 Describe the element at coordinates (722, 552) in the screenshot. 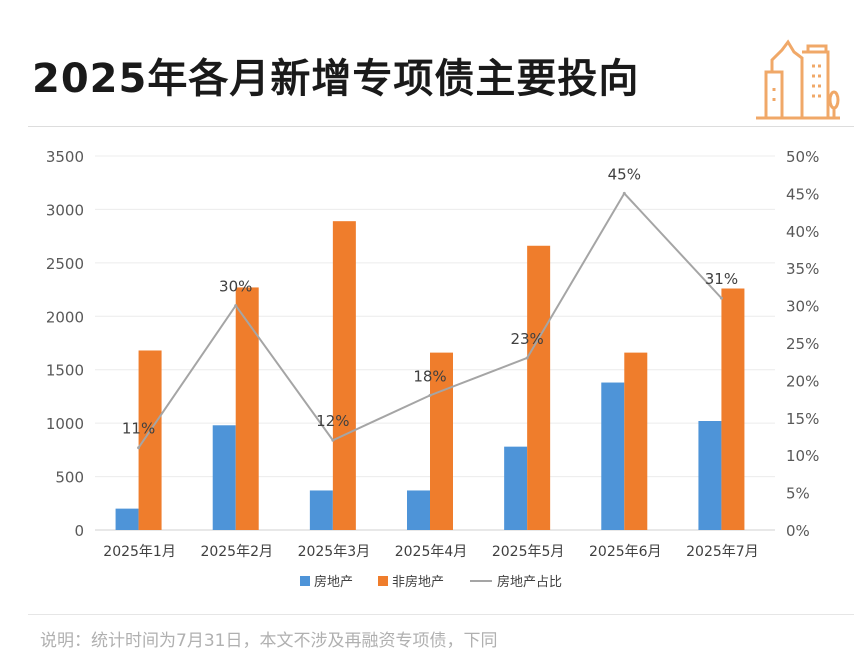

I see `x-tick-label: 2025年7月` at that location.